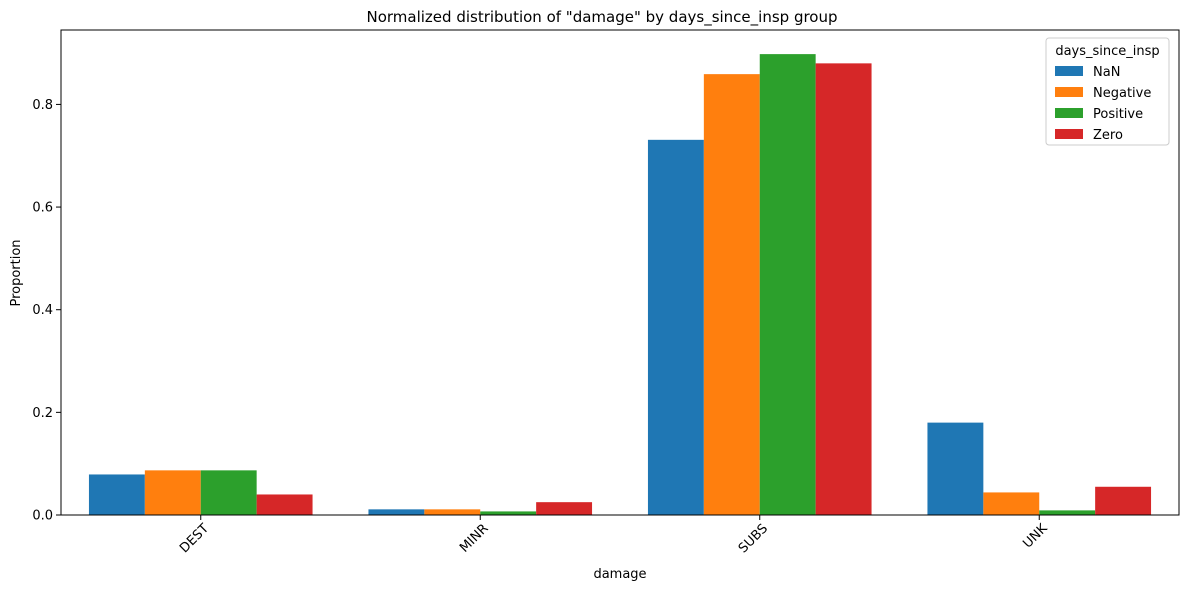 The height and width of the screenshot is (594, 1189). I want to click on bar-zero-dest, so click(284, 504).